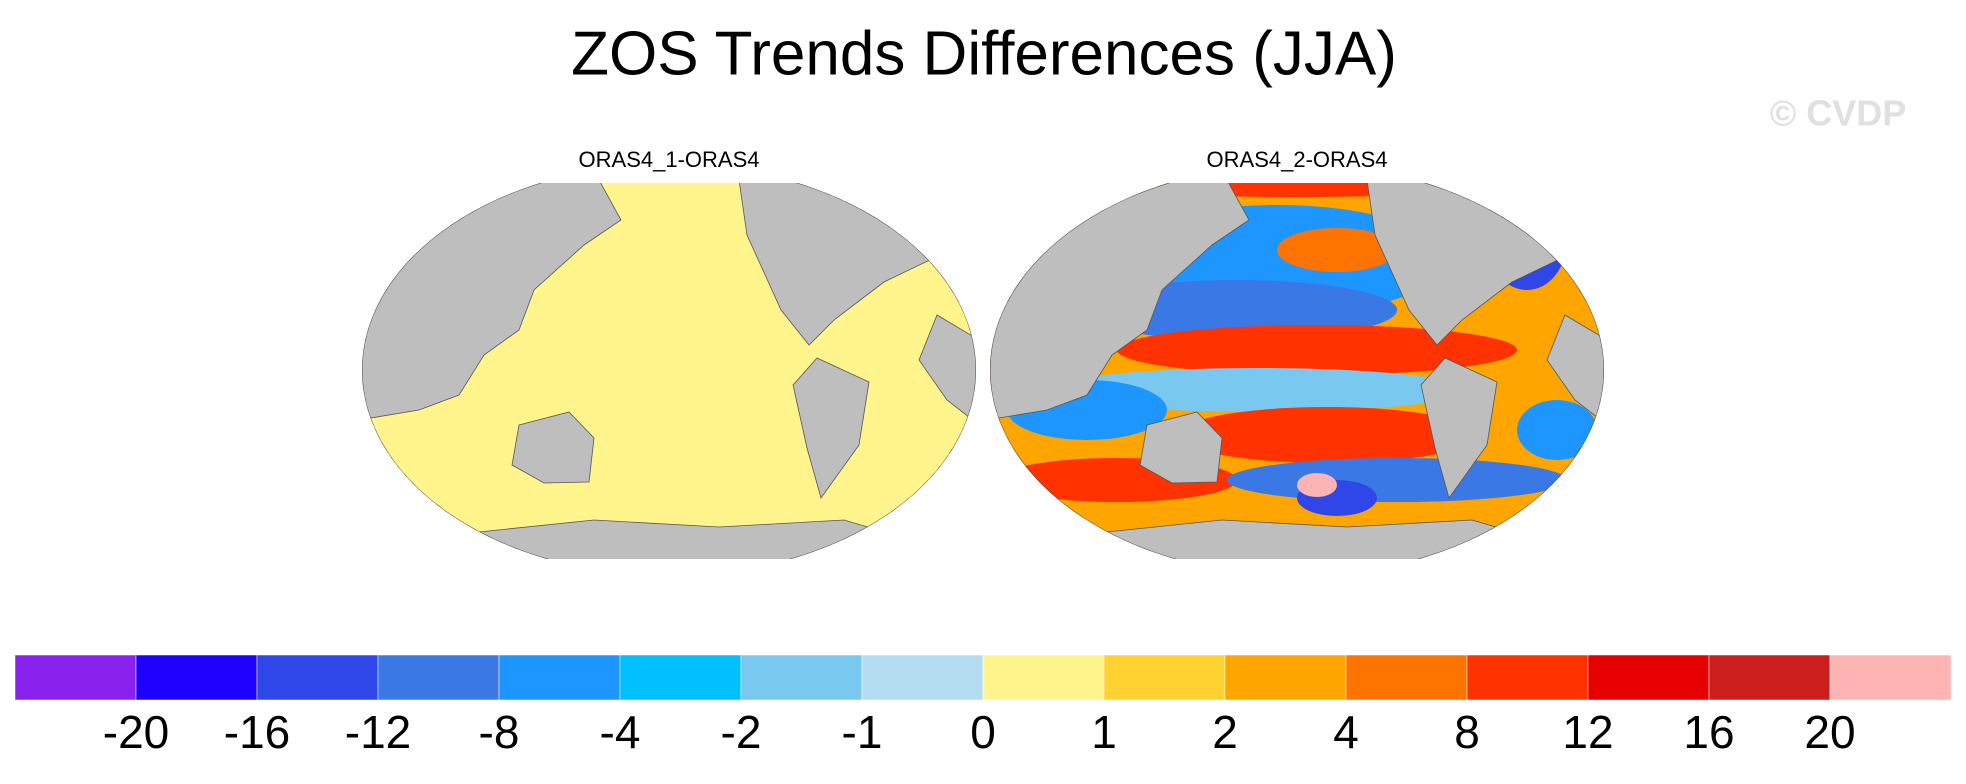 Image resolution: width=1966 pixels, height=784 pixels. Describe the element at coordinates (1297, 159) in the screenshot. I see `panel-title: ORAS4_2-ORAS4` at that location.